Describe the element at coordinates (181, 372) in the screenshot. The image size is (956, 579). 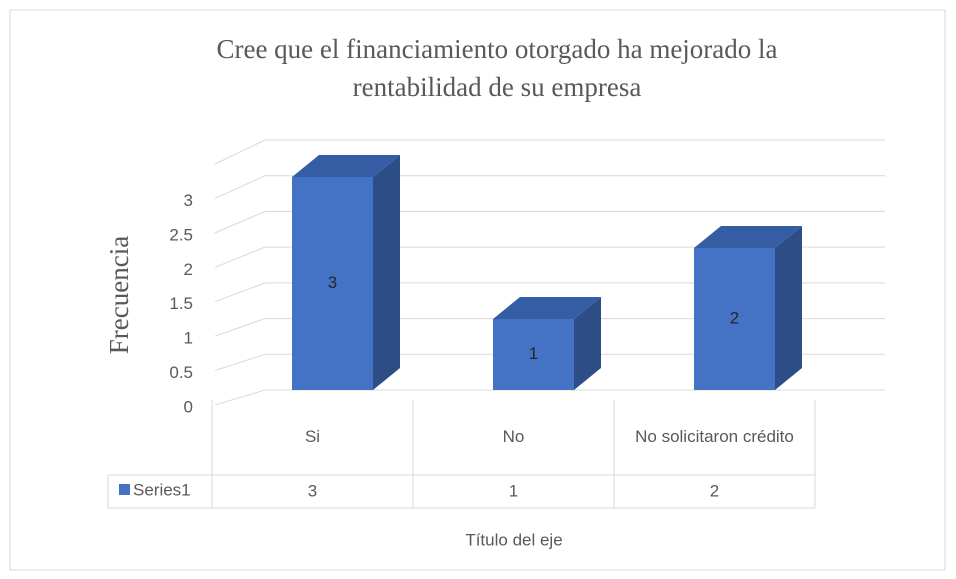
I see `y-tick-label: 0.5` at that location.